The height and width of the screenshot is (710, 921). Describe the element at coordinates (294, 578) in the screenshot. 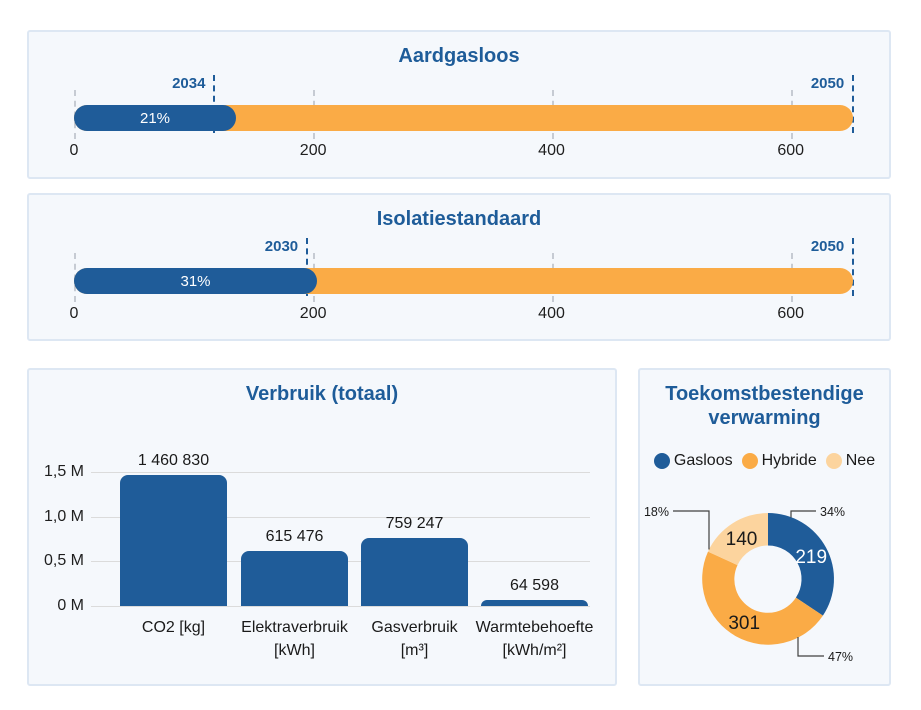

I see `bar-elektraverbruik` at that location.